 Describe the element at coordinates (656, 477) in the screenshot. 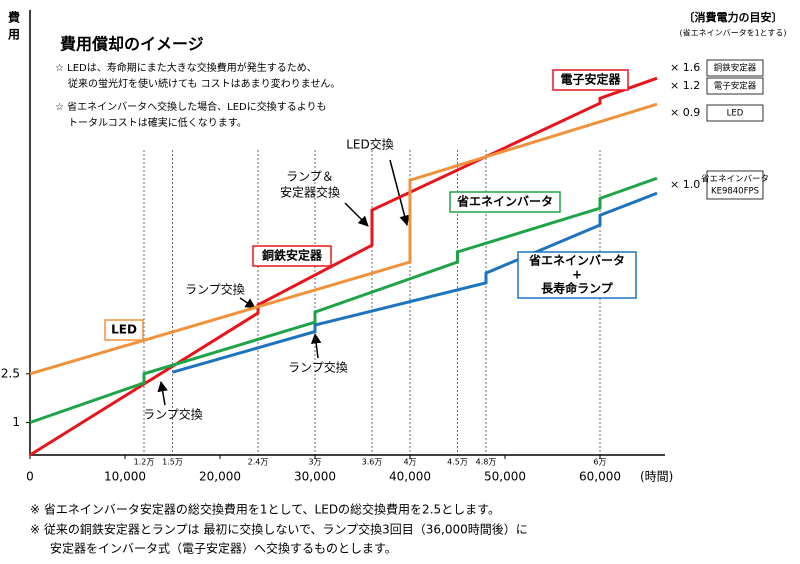

I see `x-axis-label: (時間)` at that location.